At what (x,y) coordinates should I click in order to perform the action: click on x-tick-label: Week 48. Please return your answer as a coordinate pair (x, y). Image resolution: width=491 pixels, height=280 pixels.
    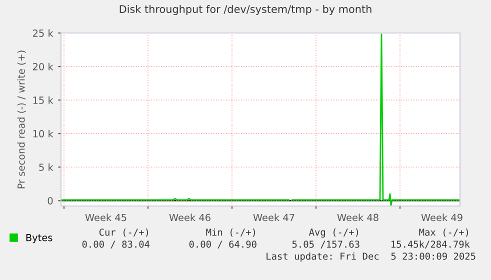
    Looking at the image, I should click on (357, 218).